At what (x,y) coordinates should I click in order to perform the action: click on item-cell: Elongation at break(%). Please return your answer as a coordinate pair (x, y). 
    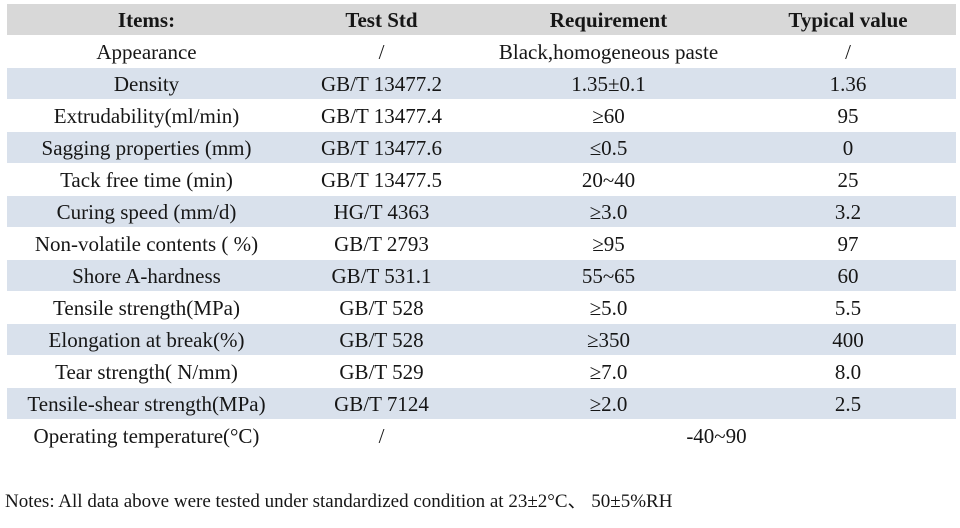
    Looking at the image, I should click on (146, 339).